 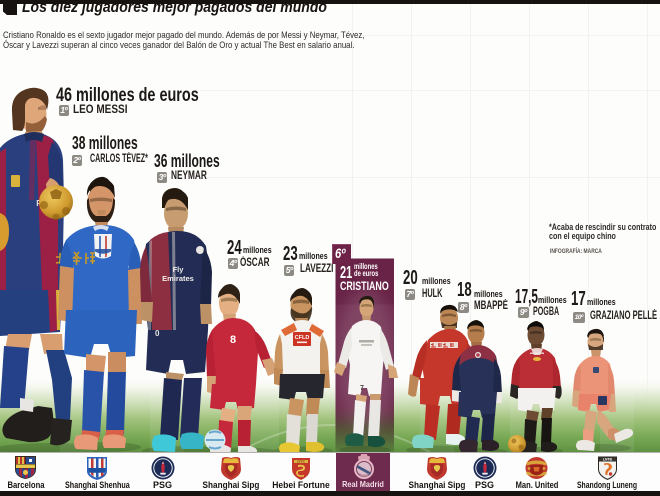 I want to click on svg-text: Emirates, so click(x=178, y=278).